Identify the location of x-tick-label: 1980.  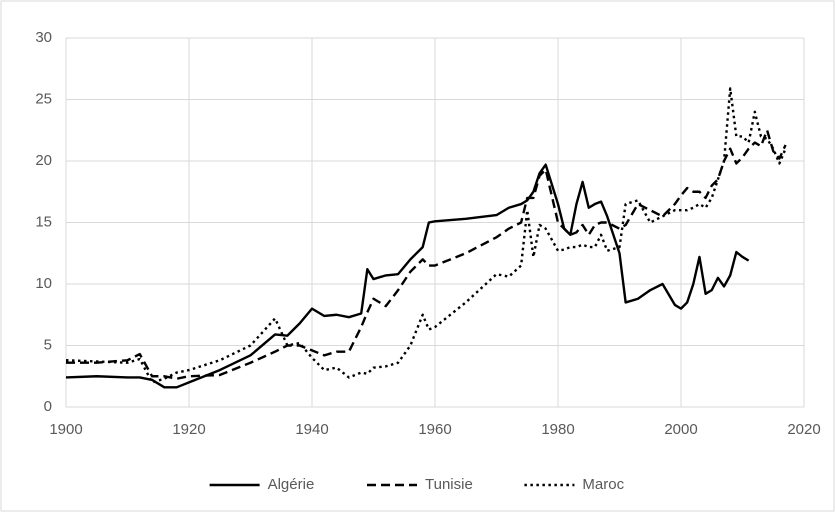
(557, 429).